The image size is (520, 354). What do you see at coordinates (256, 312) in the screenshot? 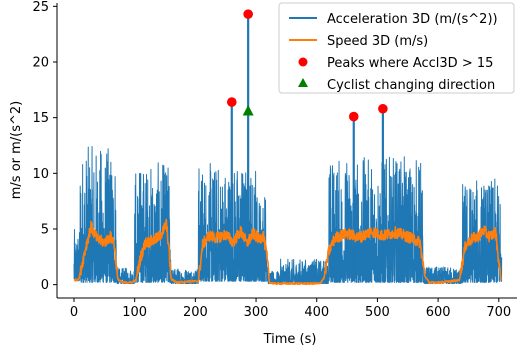
I see `x-tick-label: 300` at bounding box center [256, 312].